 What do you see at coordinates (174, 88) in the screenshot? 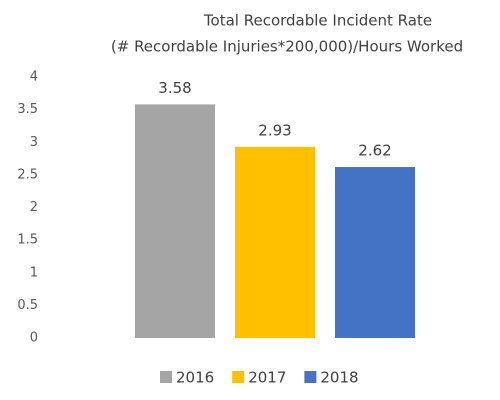
I see `data-label: 3.58` at bounding box center [174, 88].